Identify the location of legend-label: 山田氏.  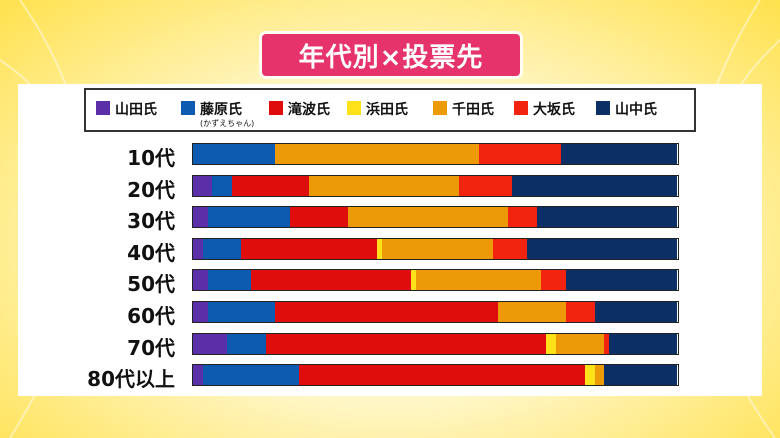
(136, 110).